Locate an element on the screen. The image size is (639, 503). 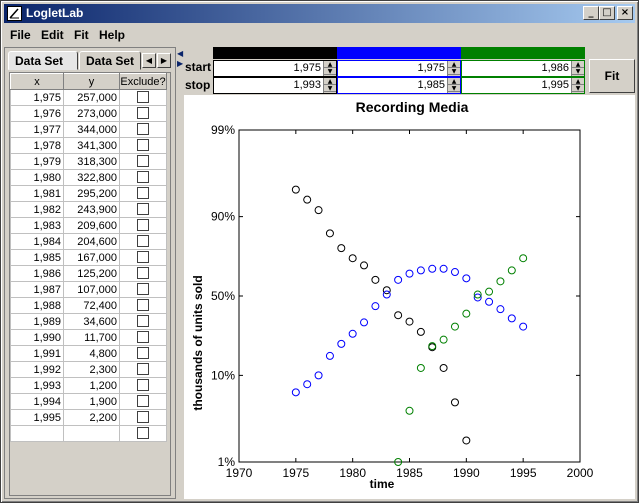
table-row: 1,981 295,200 is located at coordinates (88, 193).